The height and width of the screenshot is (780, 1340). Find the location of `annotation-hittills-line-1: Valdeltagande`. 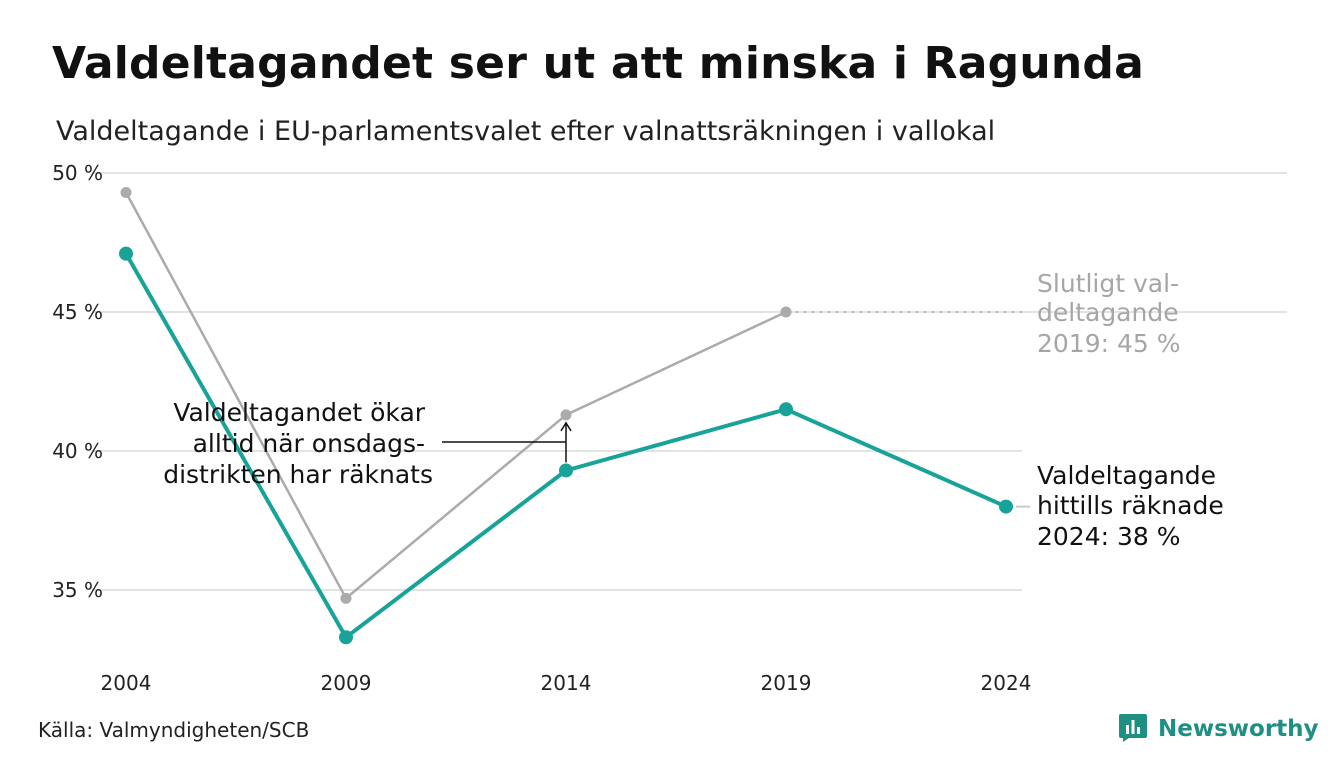

annotation-hittills-line-1: Valdeltagande is located at coordinates (1126, 475).